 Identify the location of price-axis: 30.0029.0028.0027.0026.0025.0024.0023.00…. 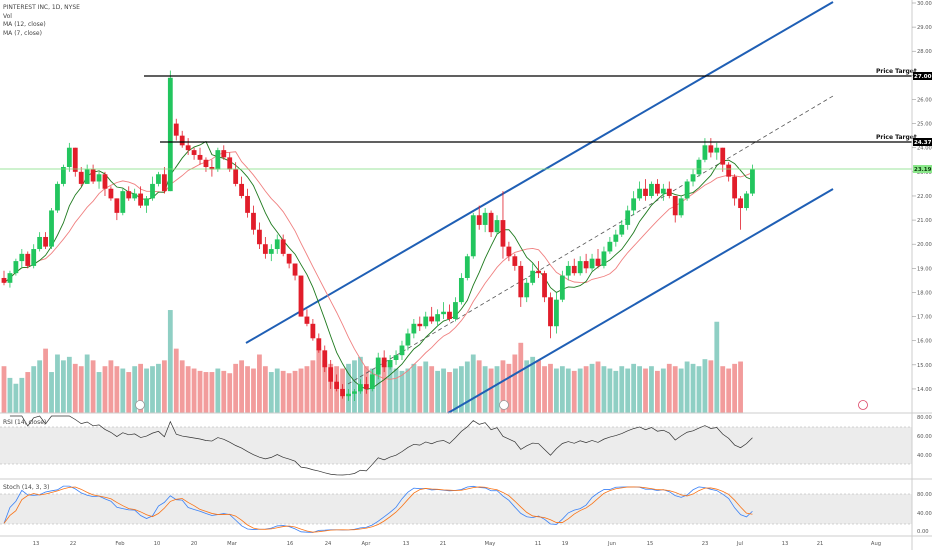
(922, 268).